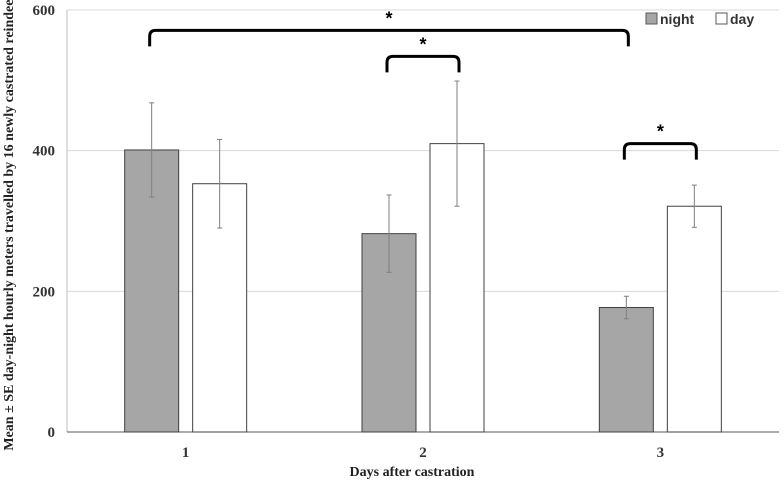 Image resolution: width=784 pixels, height=482 pixels. Describe the element at coordinates (677, 19) in the screenshot. I see `legend-label-night: night` at that location.